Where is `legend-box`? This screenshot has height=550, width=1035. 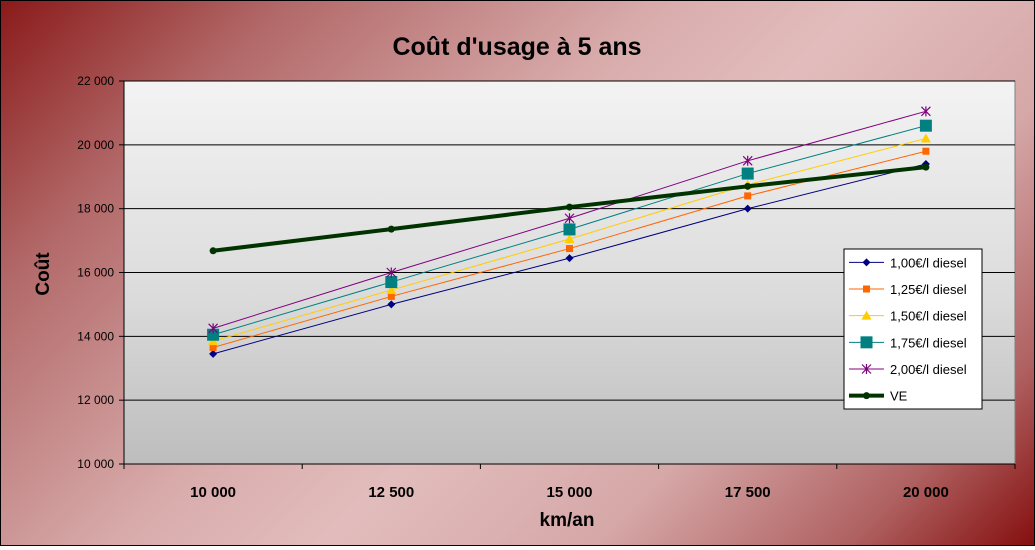
legend-box is located at coordinates (913, 329).